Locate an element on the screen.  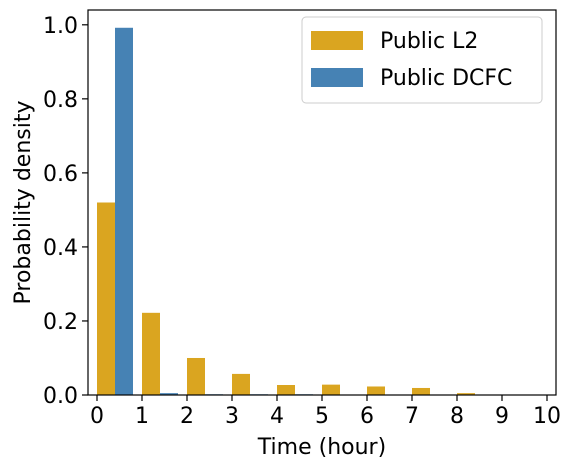
x-tick-label: 1 is located at coordinates (142, 416).